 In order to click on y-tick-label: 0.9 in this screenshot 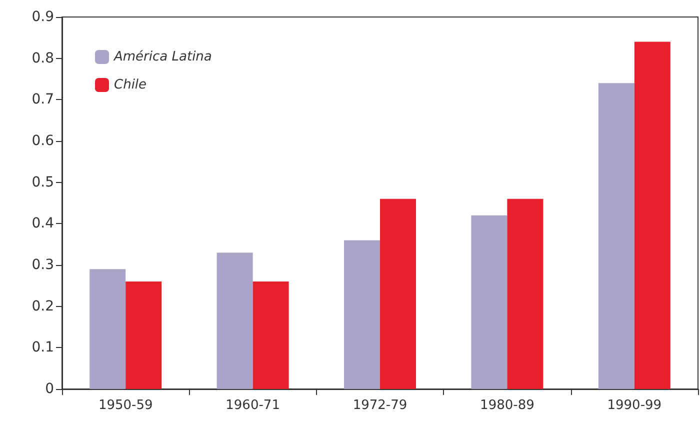, I will do `click(43, 17)`.